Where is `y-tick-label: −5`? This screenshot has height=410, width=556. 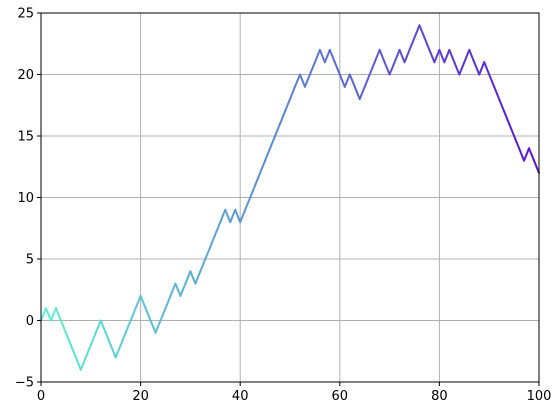
y-tick-label: −5 is located at coordinates (24, 383).